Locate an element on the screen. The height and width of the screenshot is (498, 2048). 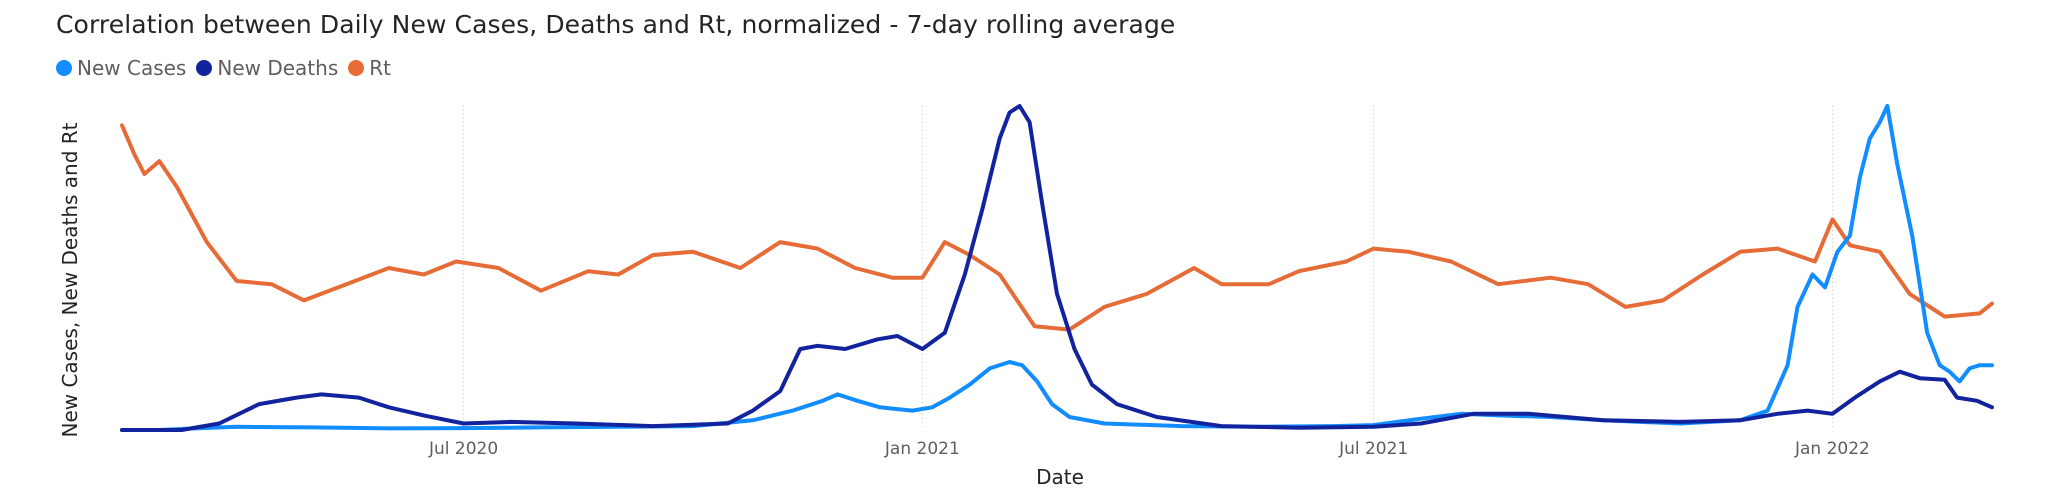
legend-label-new-deaths: New Deaths is located at coordinates (278, 68).